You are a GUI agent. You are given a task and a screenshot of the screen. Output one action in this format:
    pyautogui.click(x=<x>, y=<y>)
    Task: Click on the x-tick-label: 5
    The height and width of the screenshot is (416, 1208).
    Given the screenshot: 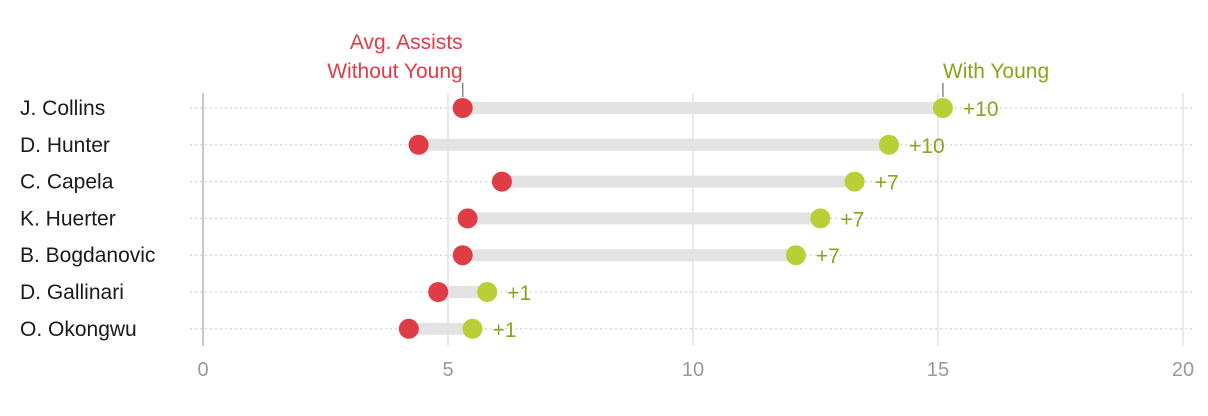 What is the action you would take?
    pyautogui.click(x=447, y=370)
    